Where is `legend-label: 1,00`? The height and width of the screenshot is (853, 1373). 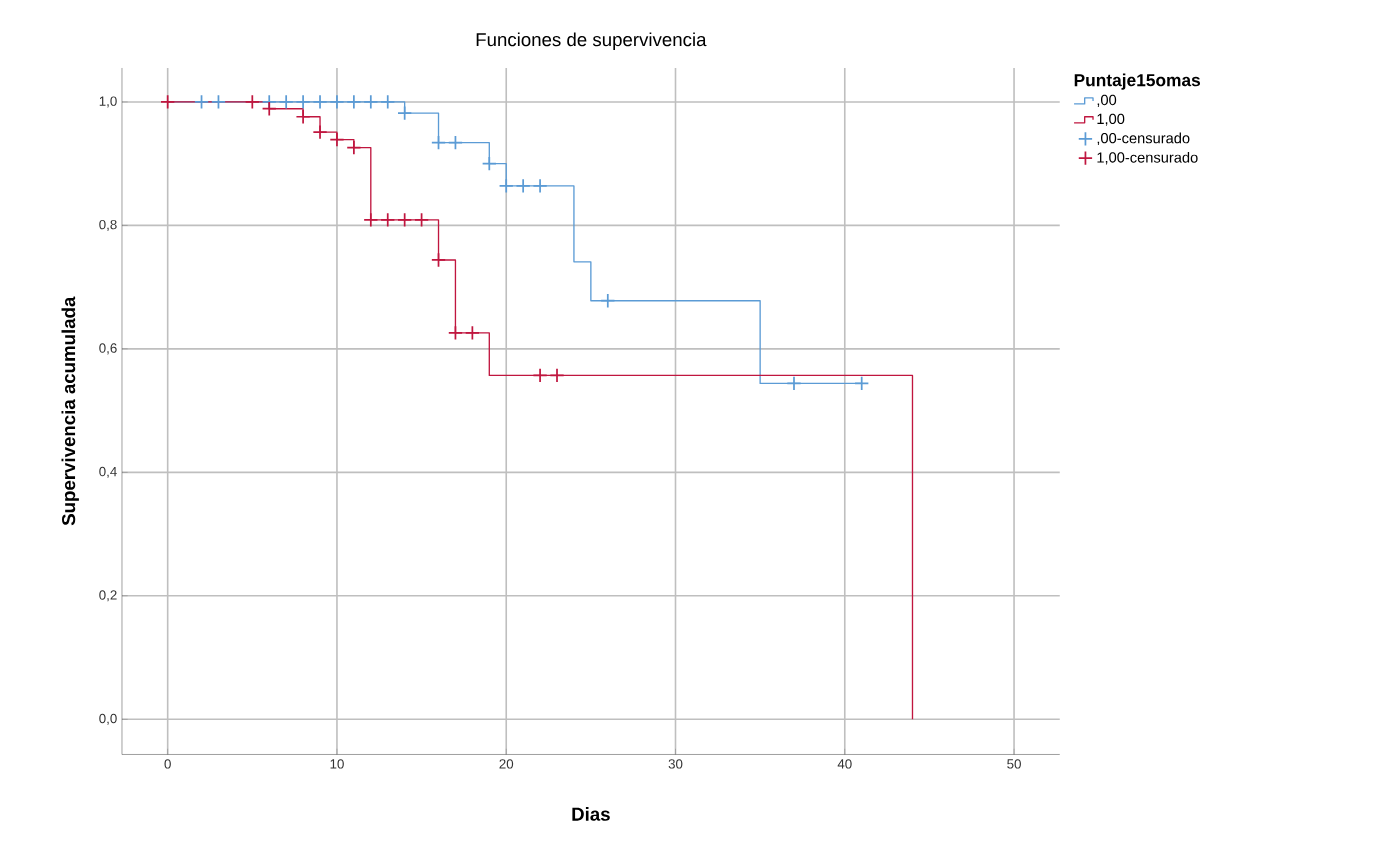
legend-label: 1,00 is located at coordinates (1111, 119).